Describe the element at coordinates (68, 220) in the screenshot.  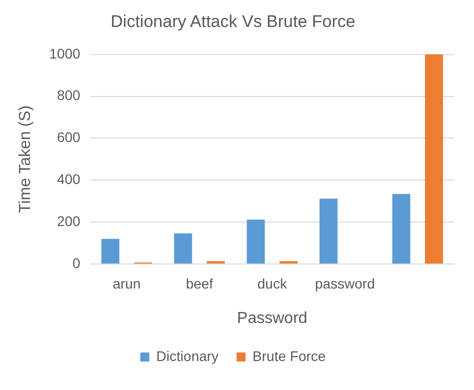
I see `y-tick-label: 200` at that location.